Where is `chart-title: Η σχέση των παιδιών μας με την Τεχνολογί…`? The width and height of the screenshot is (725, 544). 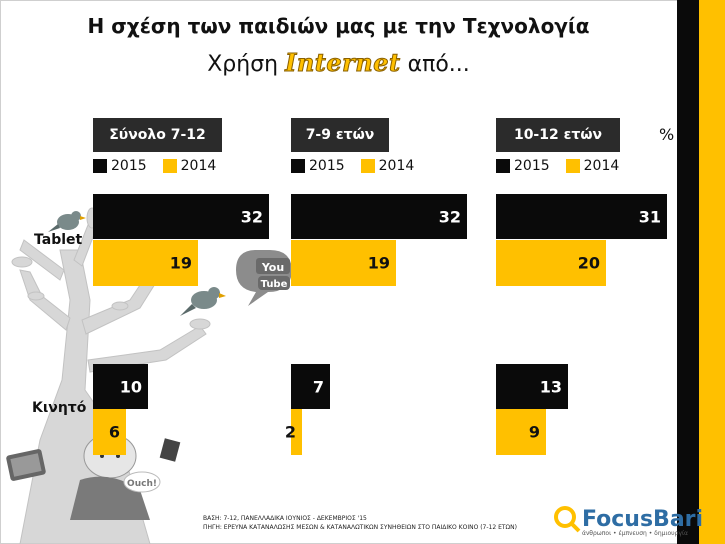
chart-title: Η σχέση των παιδιών μας με την Τεχνολογί… is located at coordinates (338, 26).